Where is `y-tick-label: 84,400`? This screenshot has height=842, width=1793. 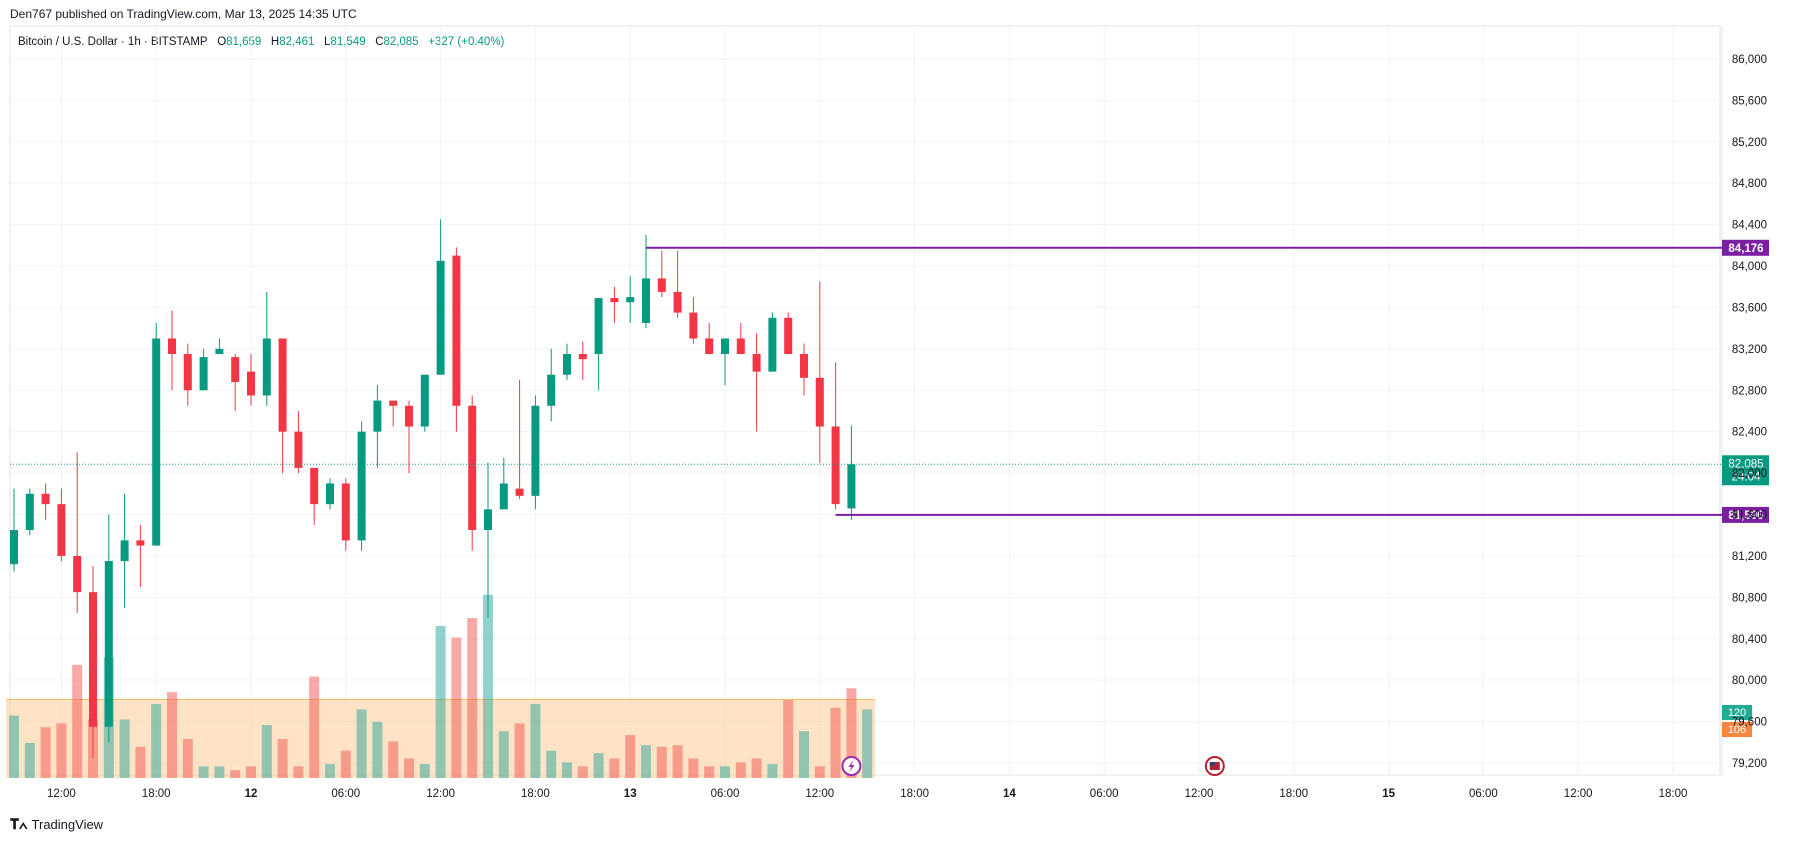
y-tick-label: 84,400 is located at coordinates (1749, 226).